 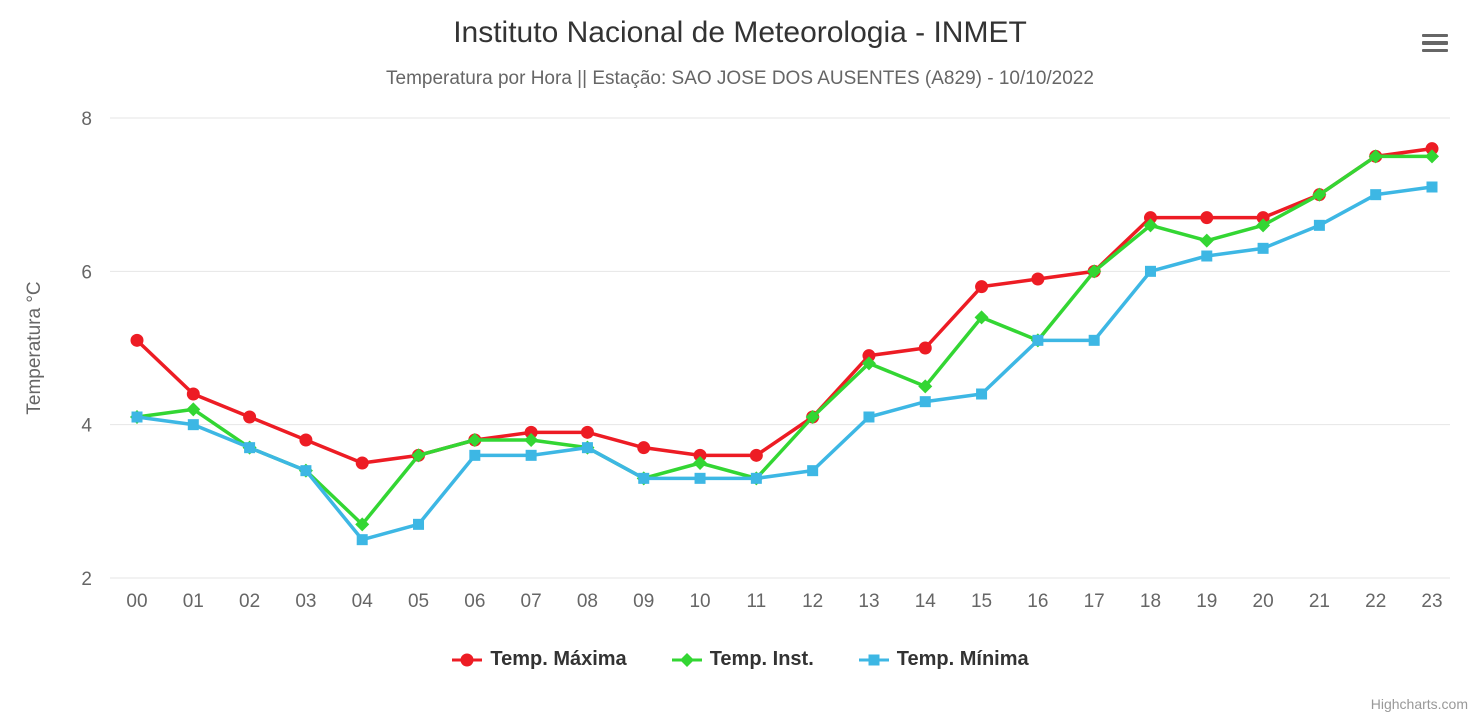 I want to click on context-menu-button, so click(x=1435, y=43).